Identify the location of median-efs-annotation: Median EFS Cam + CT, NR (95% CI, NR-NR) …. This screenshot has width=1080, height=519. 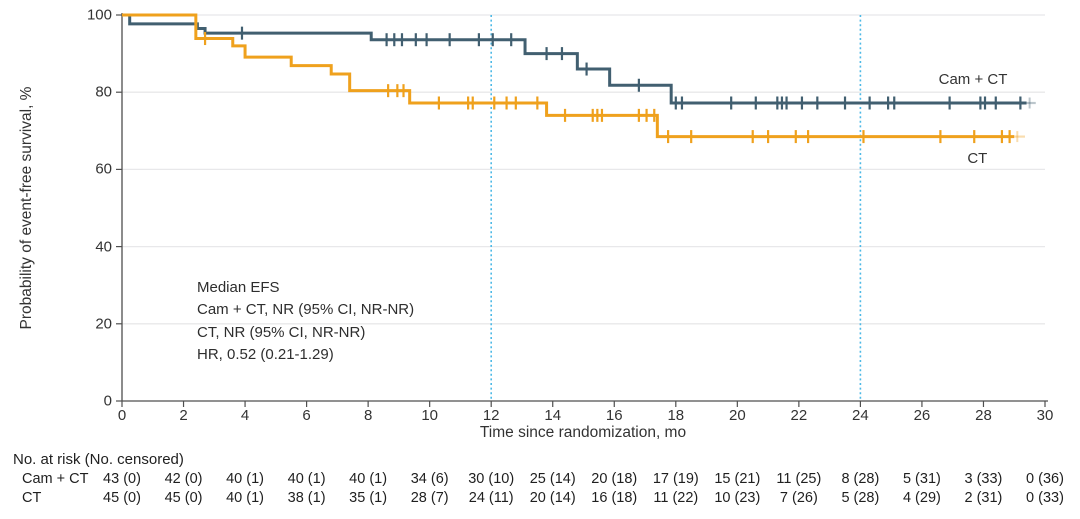
(305, 321).